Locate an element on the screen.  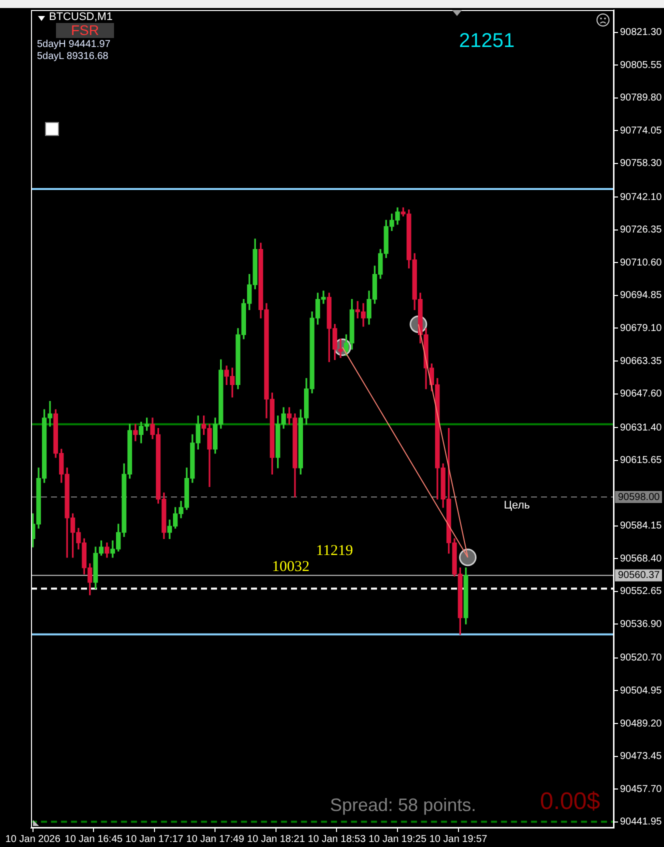
x-tick-label: 10 Jan 17:17 is located at coordinates (155, 839).